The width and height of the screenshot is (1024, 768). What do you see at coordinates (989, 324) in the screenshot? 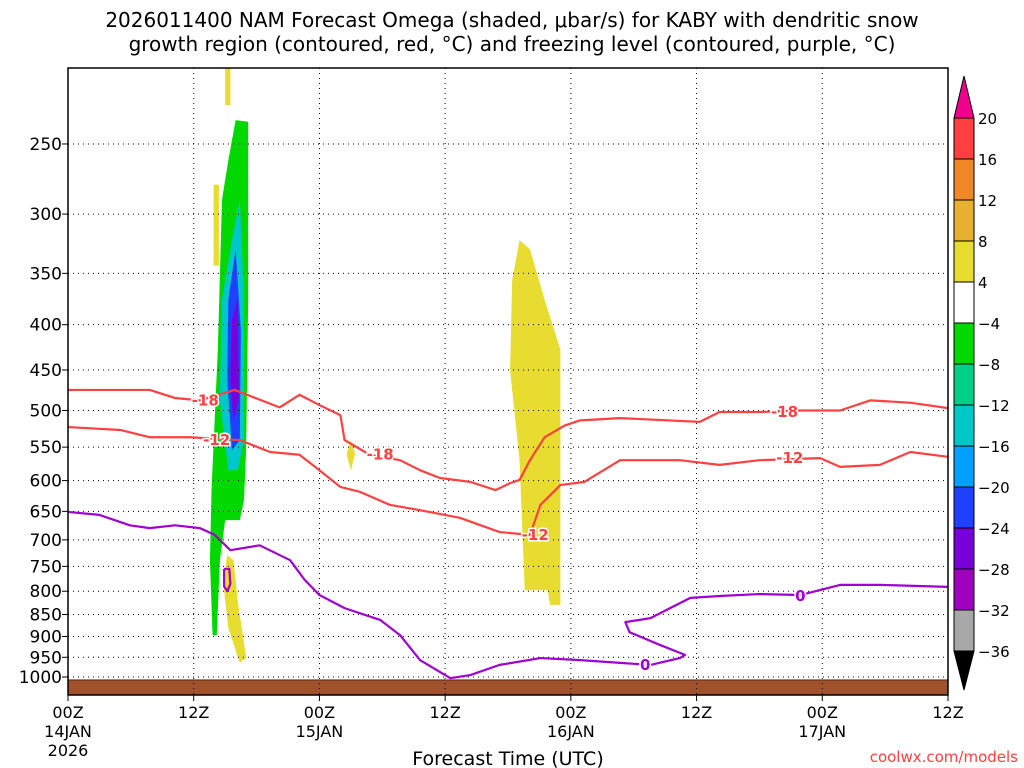
I see `colorbar-label-5: −4` at bounding box center [989, 324].